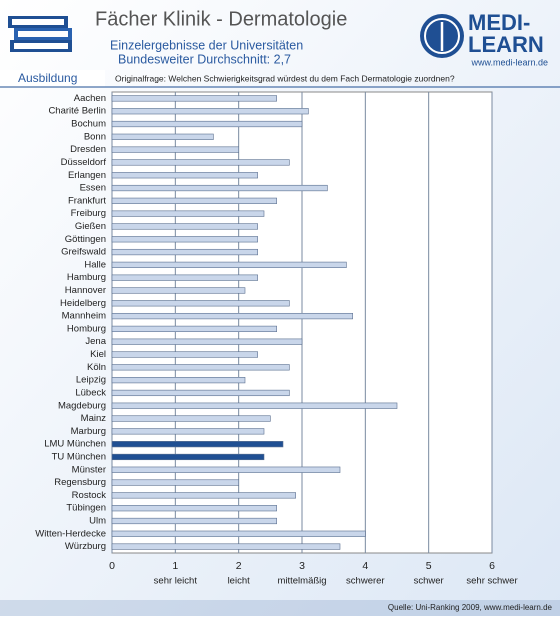 This screenshot has width=560, height=621. What do you see at coordinates (88, 124) in the screenshot?
I see `y-tick-label: Bochum` at bounding box center [88, 124].